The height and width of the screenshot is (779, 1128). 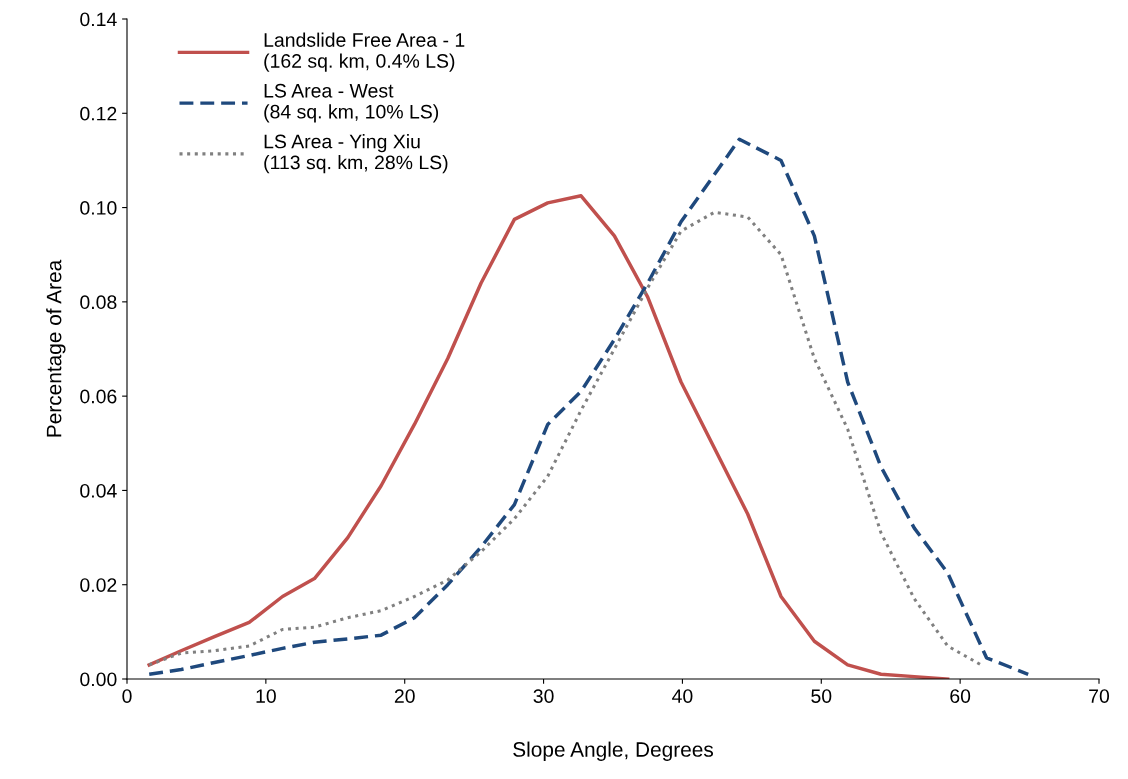 What do you see at coordinates (98, 113) in the screenshot?
I see `y-tick-label: 0.12` at bounding box center [98, 113].